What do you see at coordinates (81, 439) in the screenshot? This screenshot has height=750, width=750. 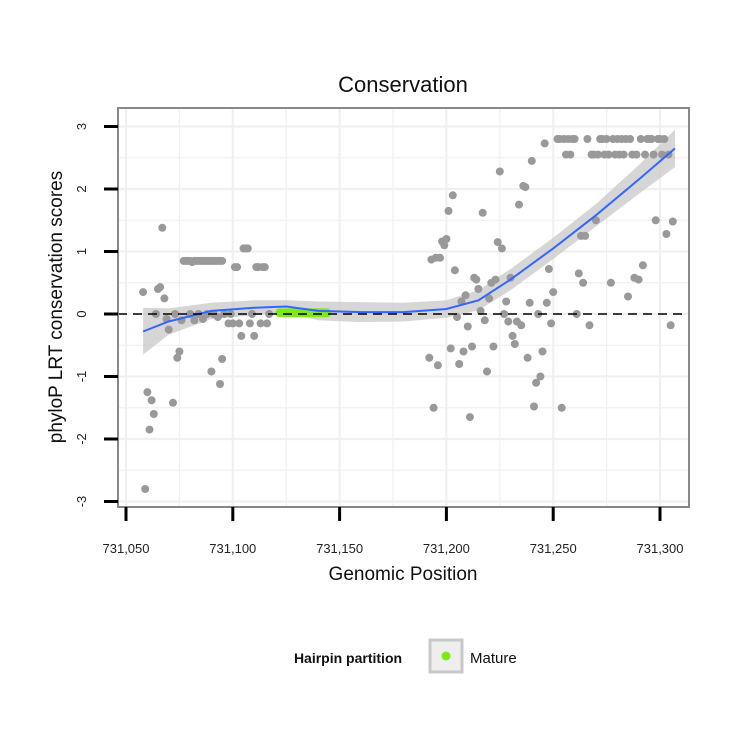 I see `y-tick-label: -2` at bounding box center [81, 439].